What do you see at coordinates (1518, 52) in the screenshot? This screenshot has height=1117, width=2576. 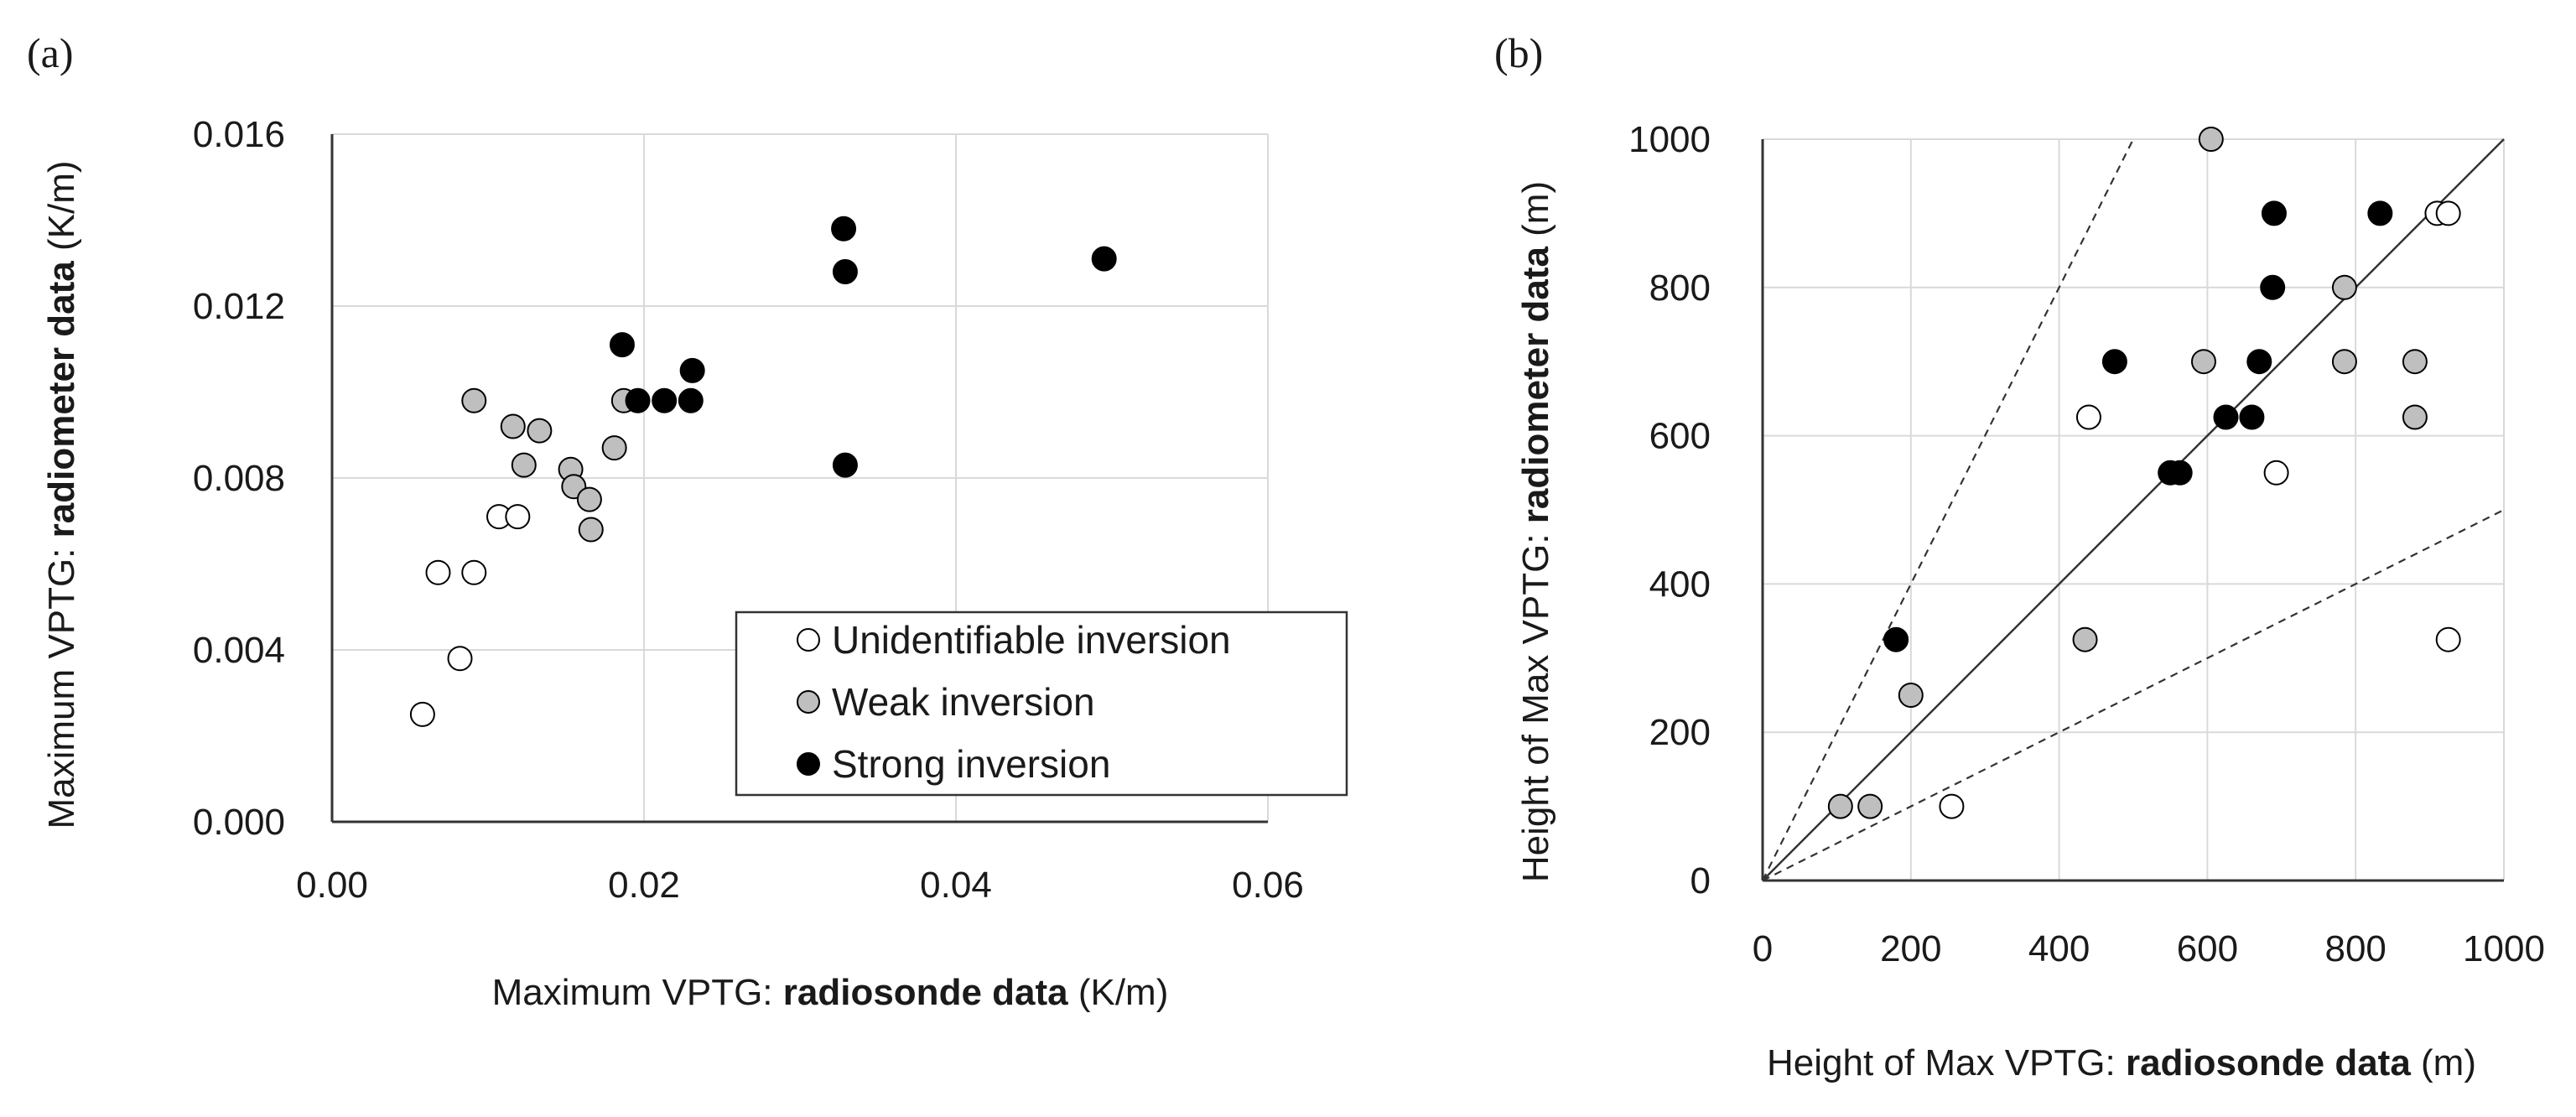 I see `panel-b-label: (b)` at bounding box center [1518, 52].